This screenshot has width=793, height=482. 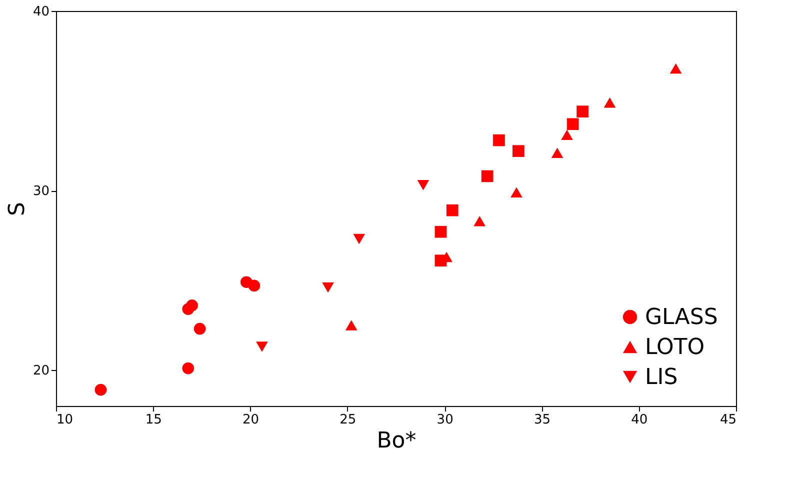 What do you see at coordinates (445, 420) in the screenshot?
I see `x-tick-label: 30` at bounding box center [445, 420].